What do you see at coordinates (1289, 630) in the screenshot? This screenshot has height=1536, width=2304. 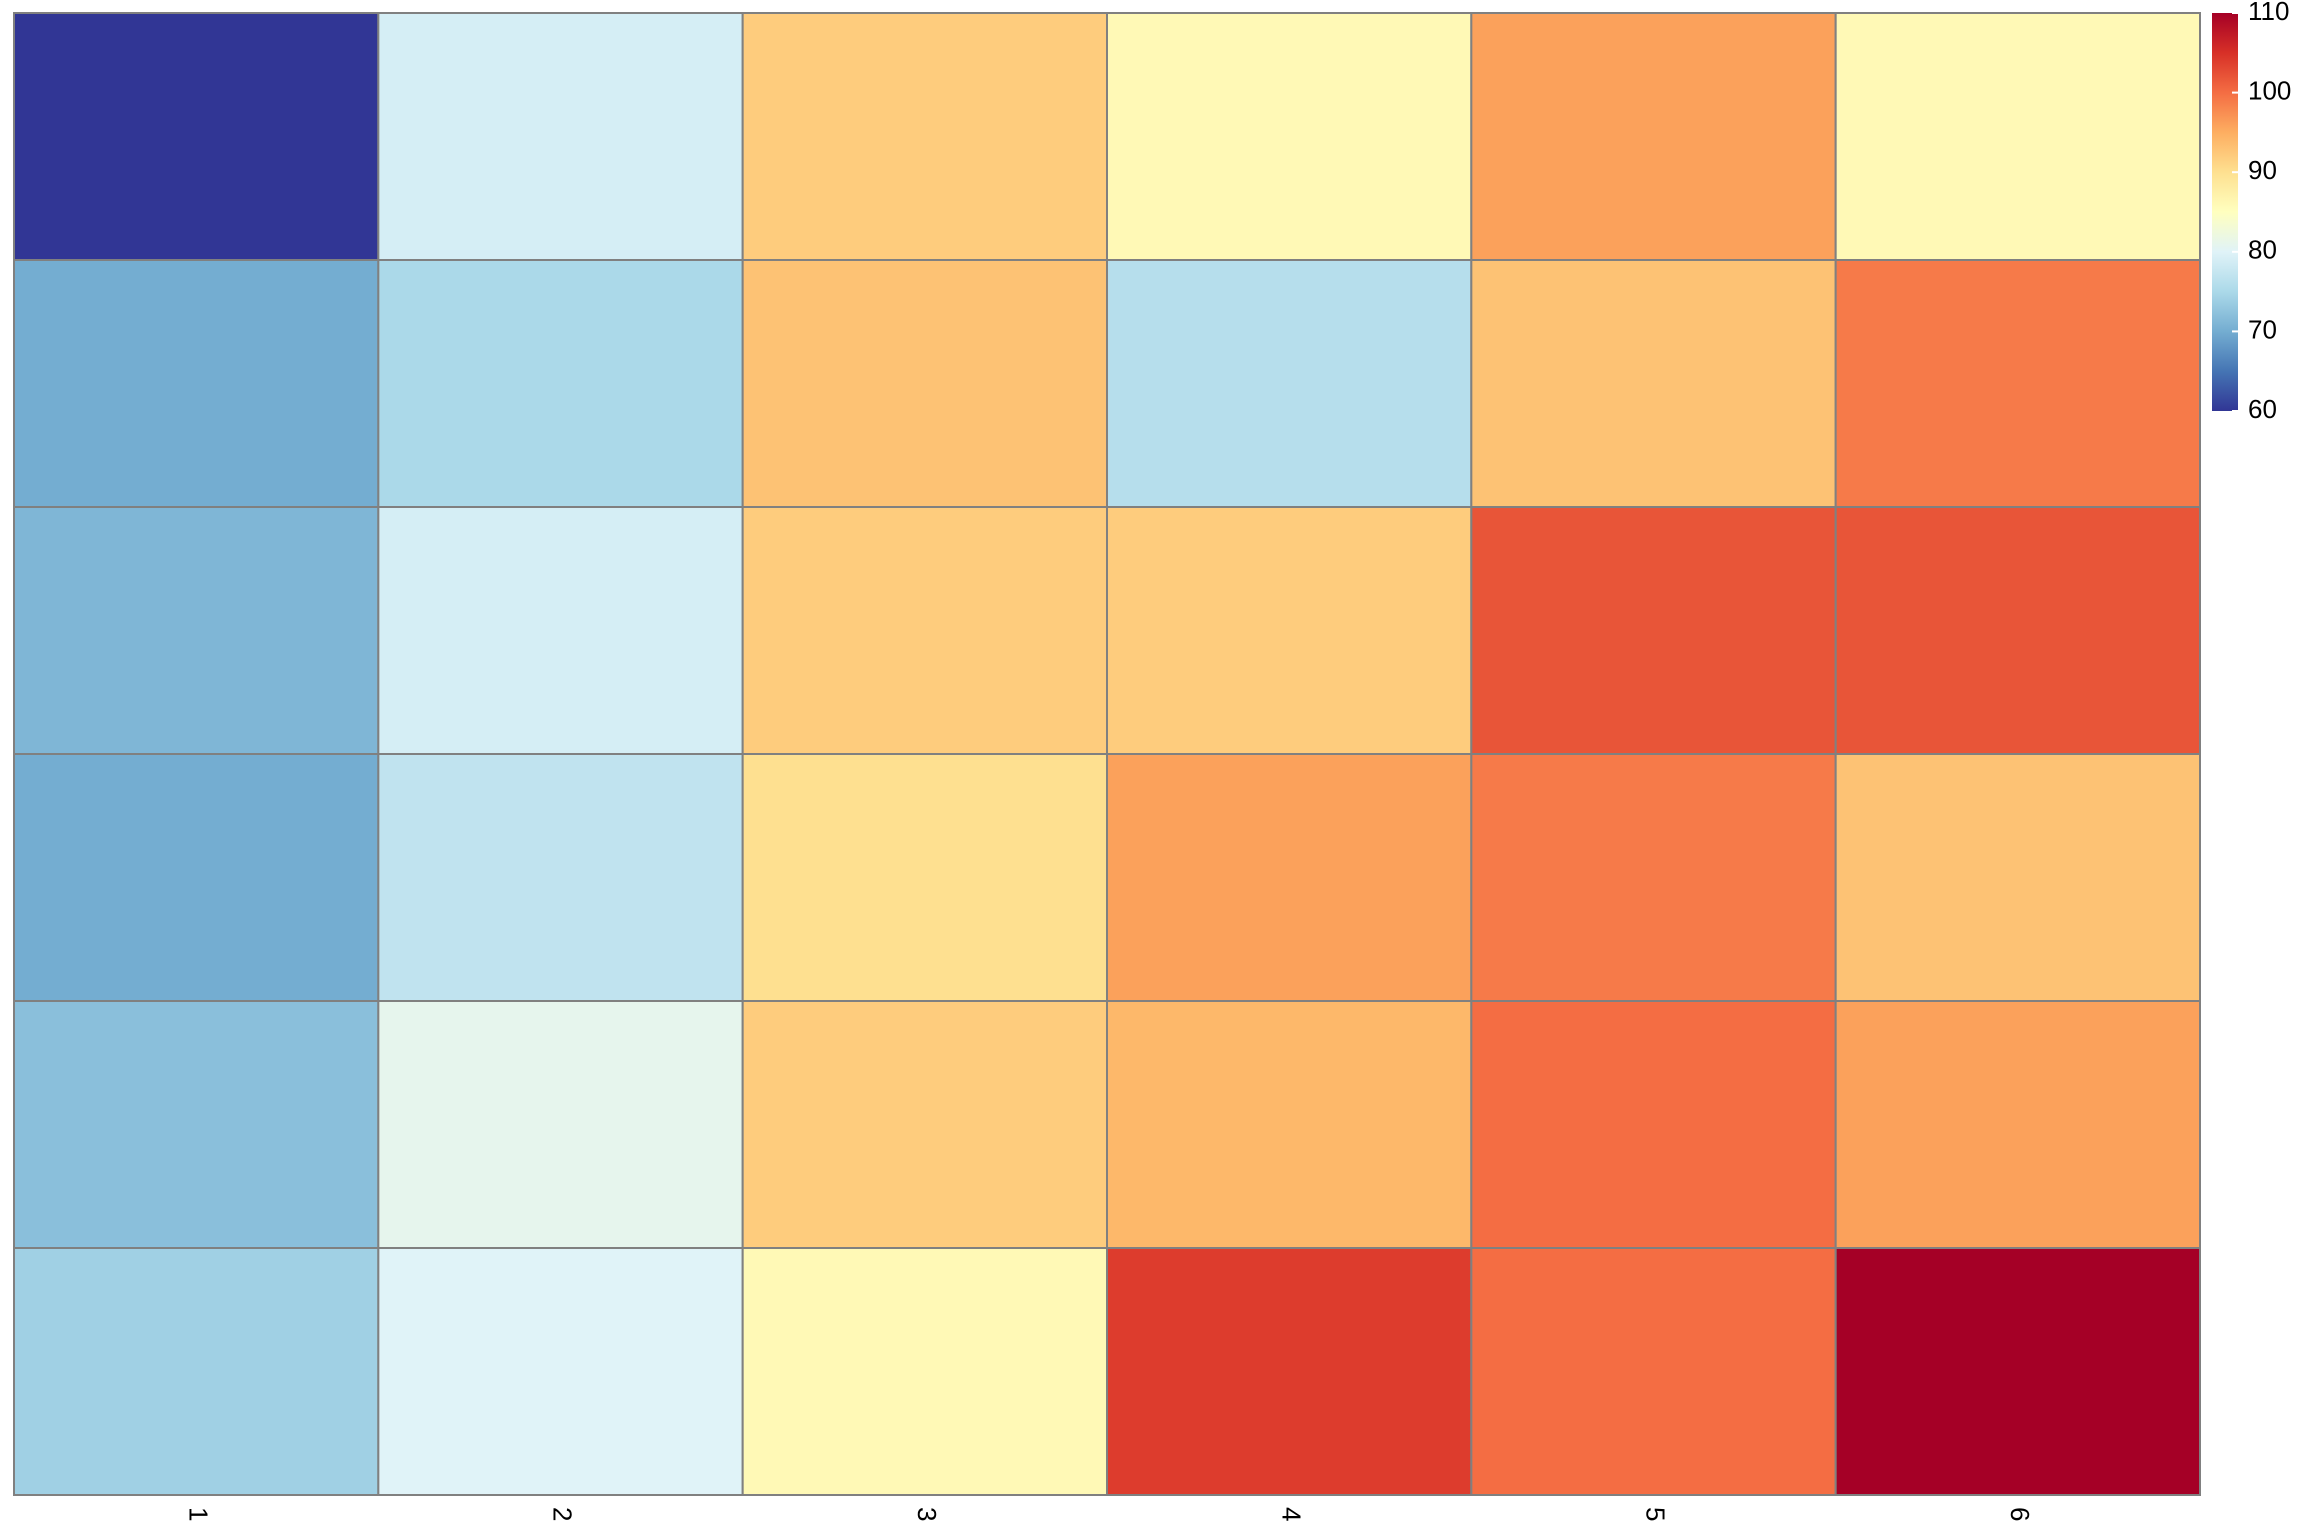 I see `heatmap-cell-r3-c4` at bounding box center [1289, 630].